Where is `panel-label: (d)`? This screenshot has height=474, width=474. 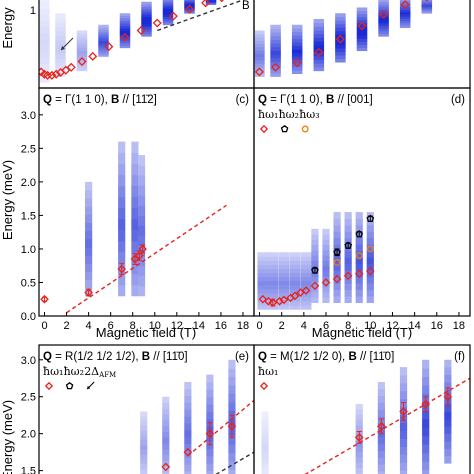
panel-label: (d) is located at coordinates (458, 100).